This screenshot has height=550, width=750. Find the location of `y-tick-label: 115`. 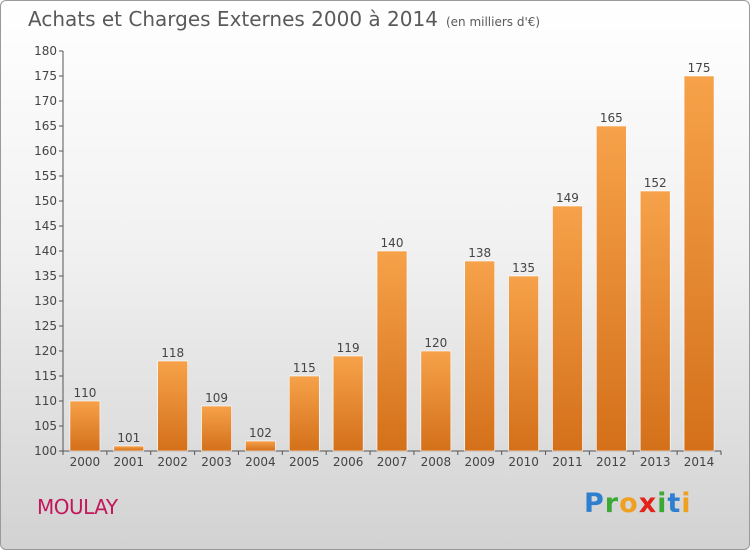

y-tick-label: 115 is located at coordinates (45, 376).